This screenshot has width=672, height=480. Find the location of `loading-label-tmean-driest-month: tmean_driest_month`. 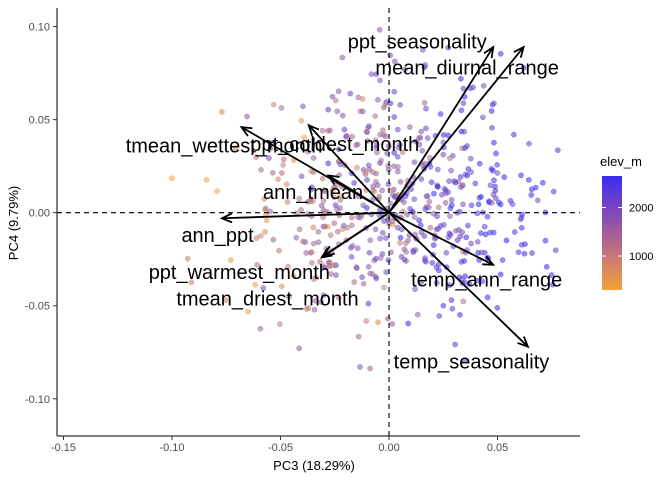

loading-label-tmean-driest-month: tmean_driest_month is located at coordinates (267, 299).